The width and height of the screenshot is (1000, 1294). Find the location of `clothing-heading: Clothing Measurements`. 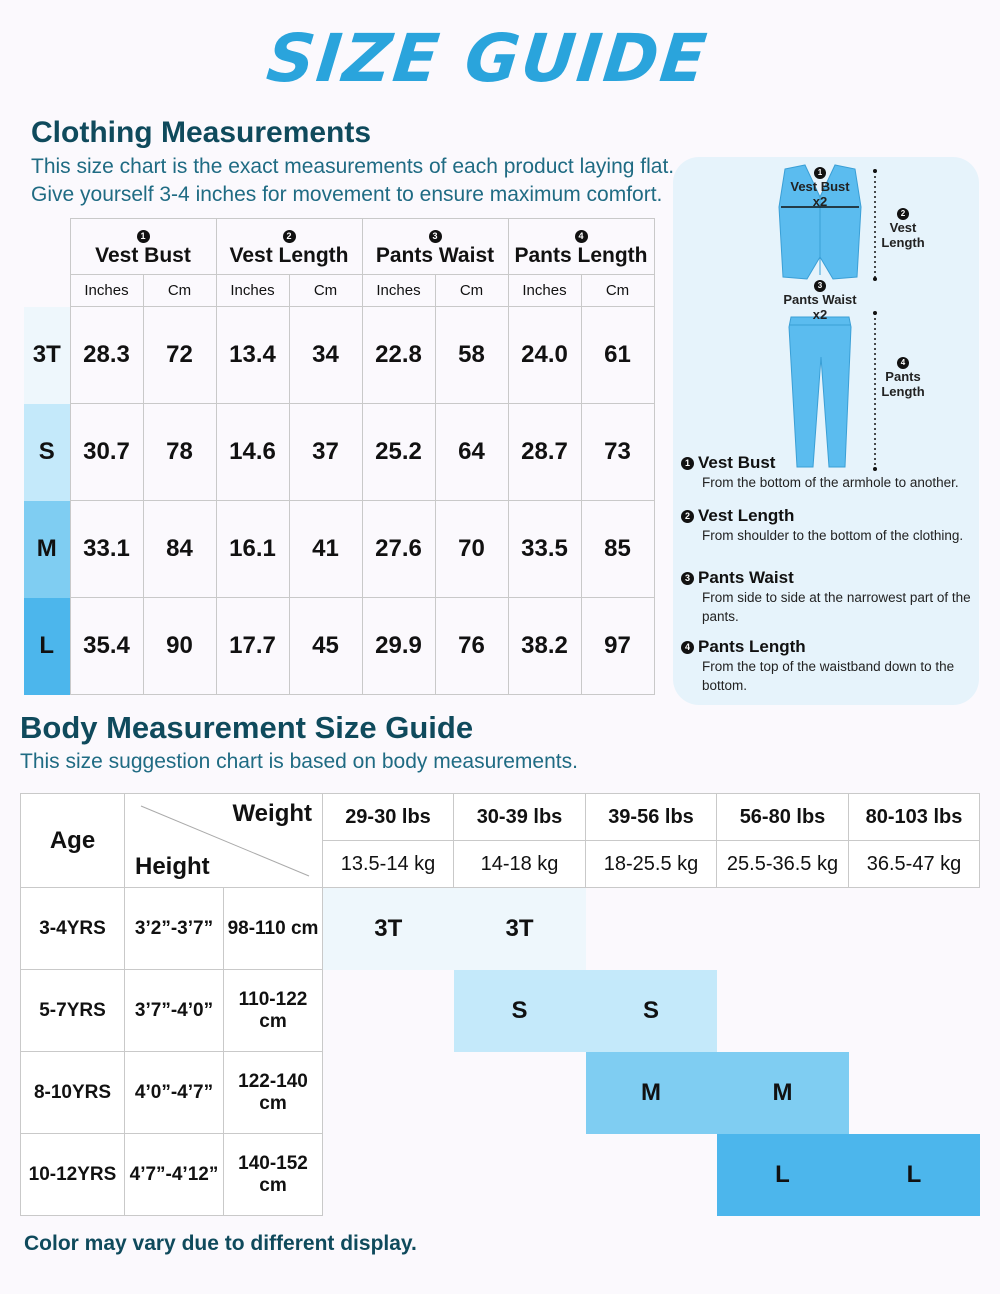

clothing-heading: Clothing Measurements is located at coordinates (201, 132).